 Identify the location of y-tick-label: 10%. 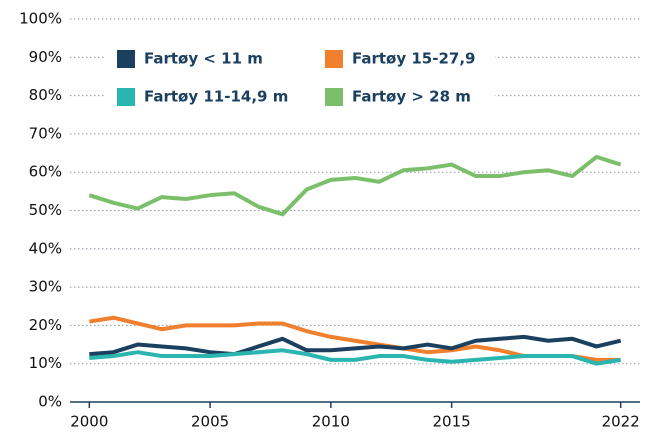
(45, 363).